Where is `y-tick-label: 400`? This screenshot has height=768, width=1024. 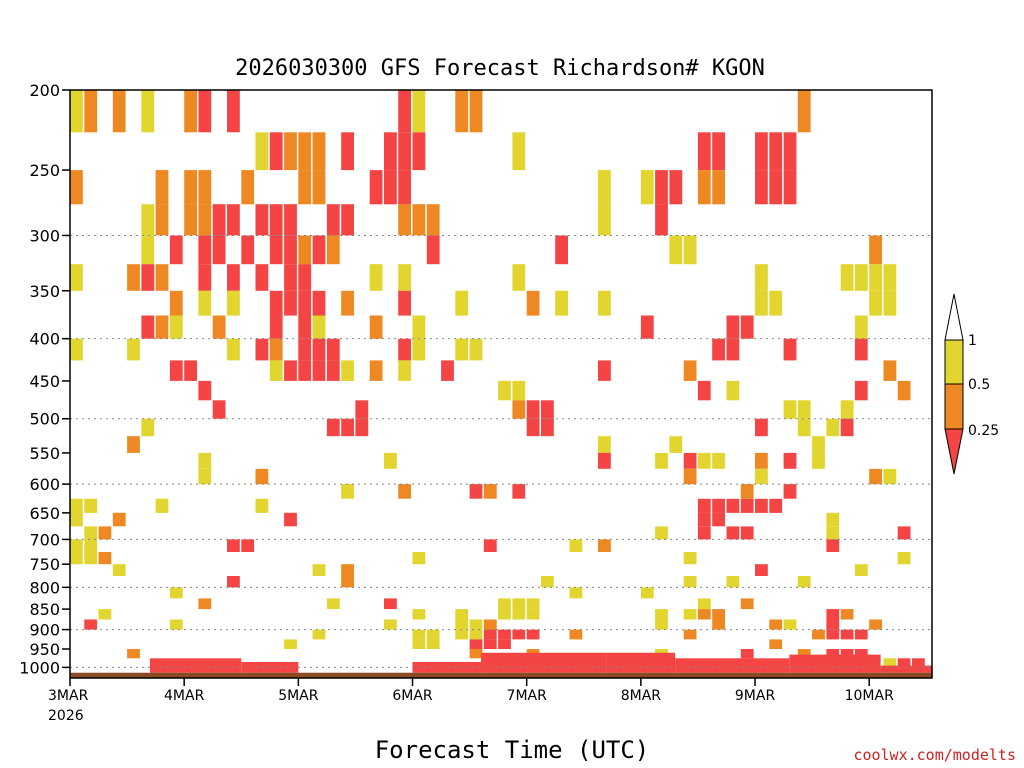
y-tick-label: 400 is located at coordinates (44, 339).